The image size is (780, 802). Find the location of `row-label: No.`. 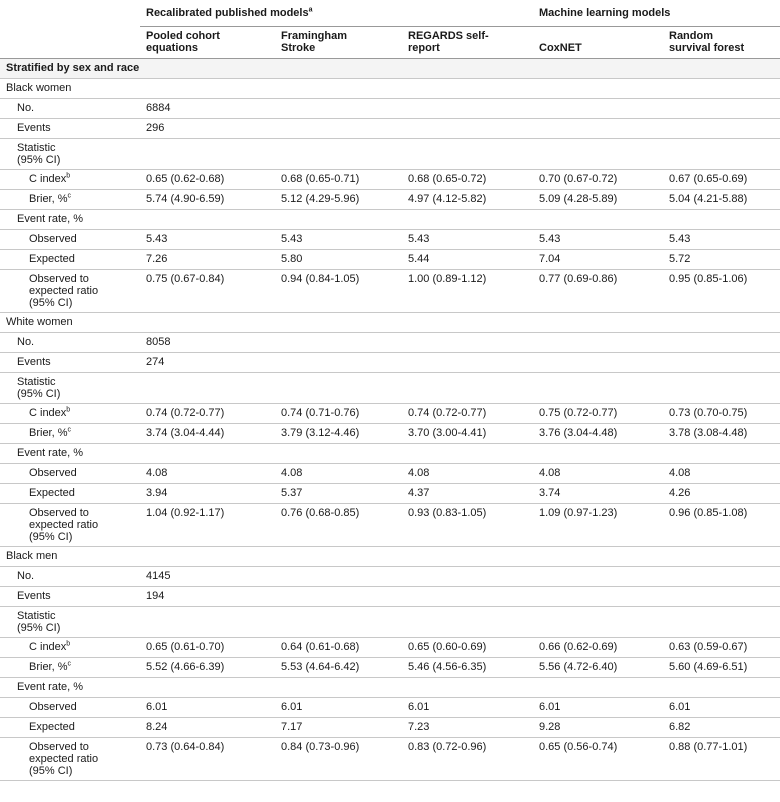

row-label: No. is located at coordinates (26, 108).